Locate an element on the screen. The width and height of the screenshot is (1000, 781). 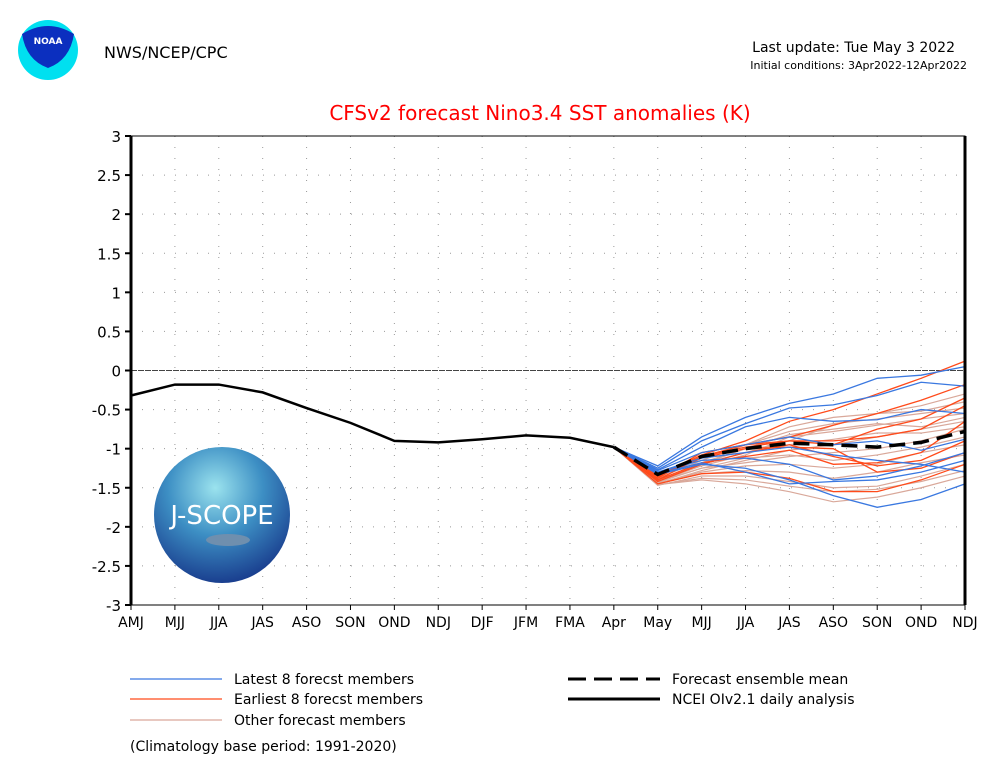
jscope-logo: J-SCOPE is located at coordinates (222, 515).